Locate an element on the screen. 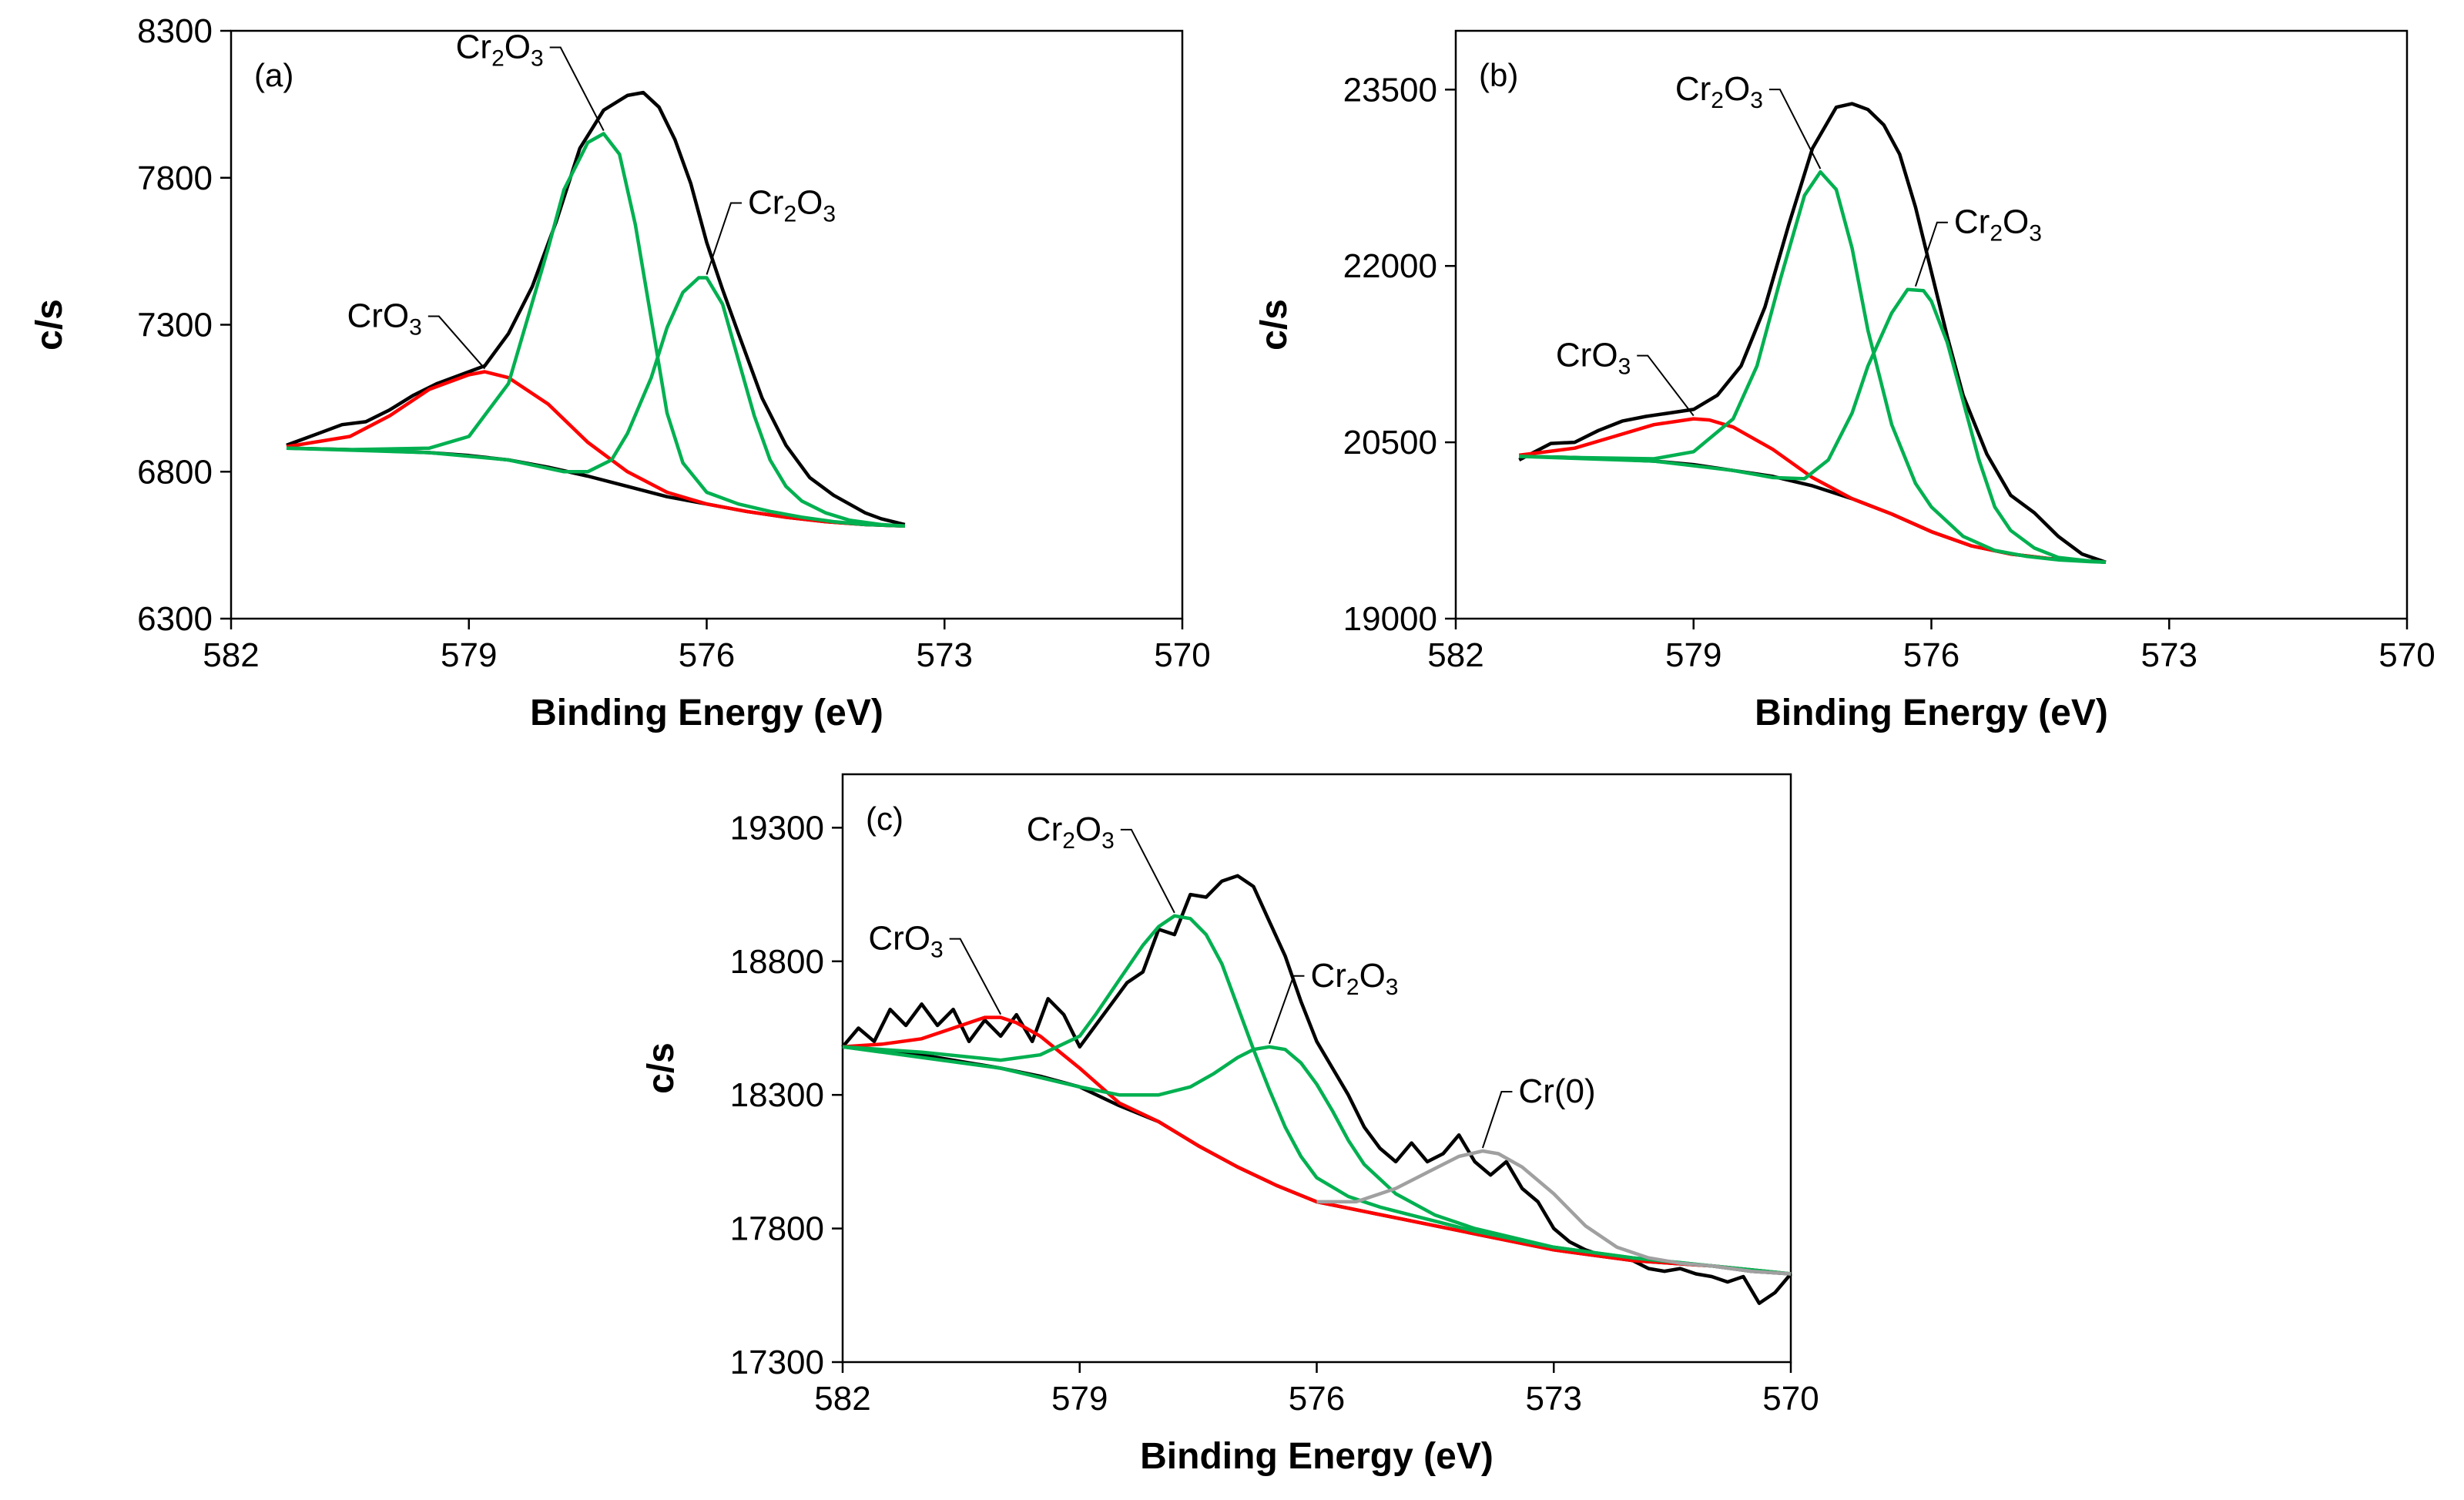 The width and height of the screenshot is (2464, 1500). y-tick-label: 18300 is located at coordinates (777, 1095).